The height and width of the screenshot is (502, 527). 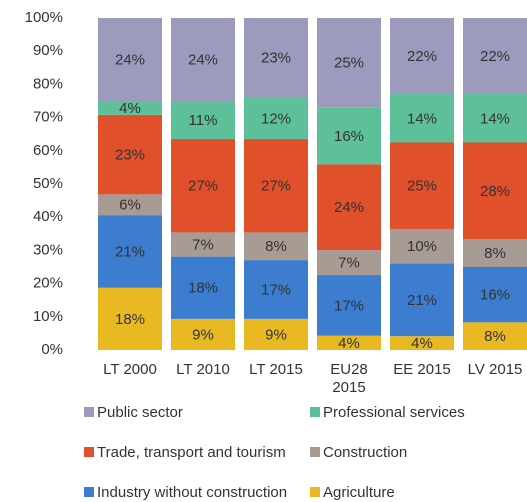 I want to click on y-tick-label: 10%, so click(x=48, y=316).